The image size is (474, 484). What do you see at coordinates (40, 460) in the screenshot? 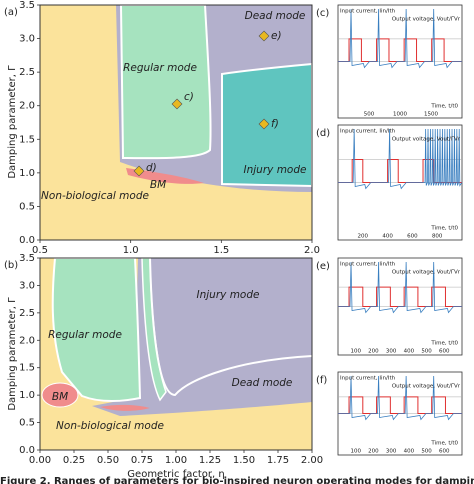
I see `x-tick-label: 0.00` at bounding box center [40, 460].